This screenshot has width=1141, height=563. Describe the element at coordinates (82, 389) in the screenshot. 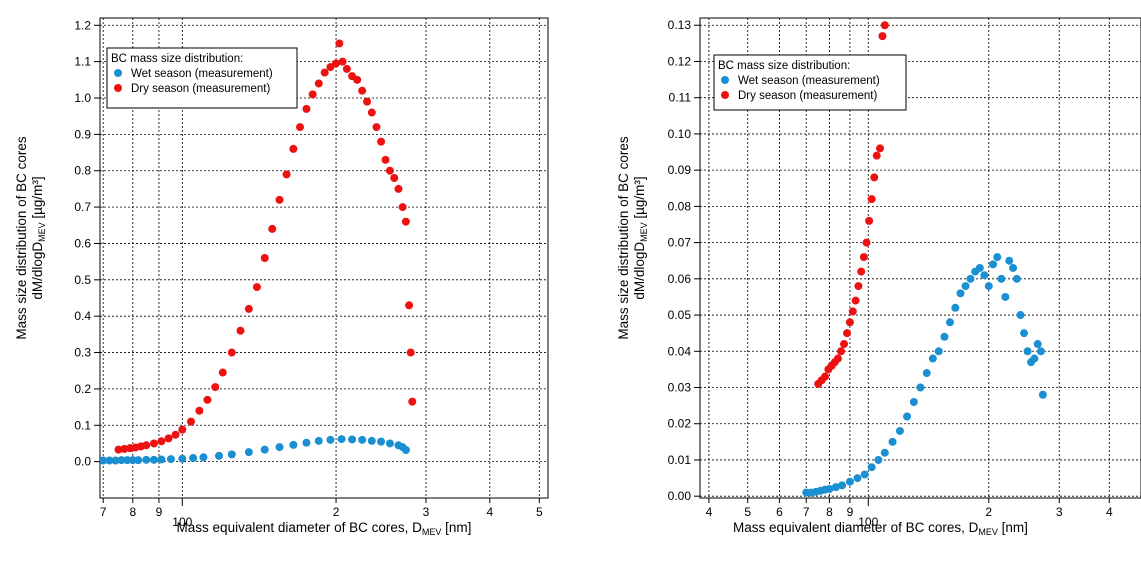

I see `y-tick-label: 0.2` at that location.